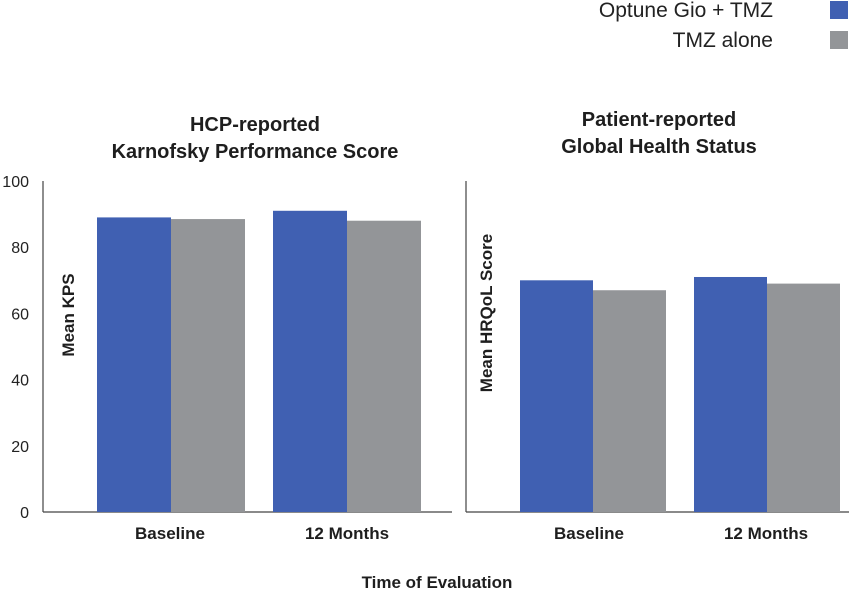 This screenshot has width=849, height=591. What do you see at coordinates (659, 147) in the screenshot?
I see `panel-hrqol-title-line-2: Global Health Status` at bounding box center [659, 147].